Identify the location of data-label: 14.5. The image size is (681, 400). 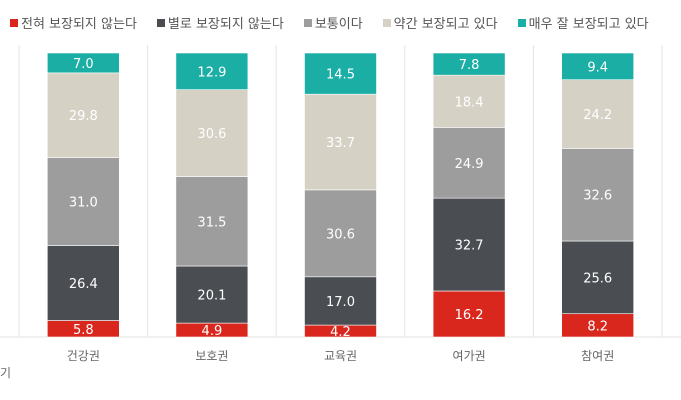
(340, 75).